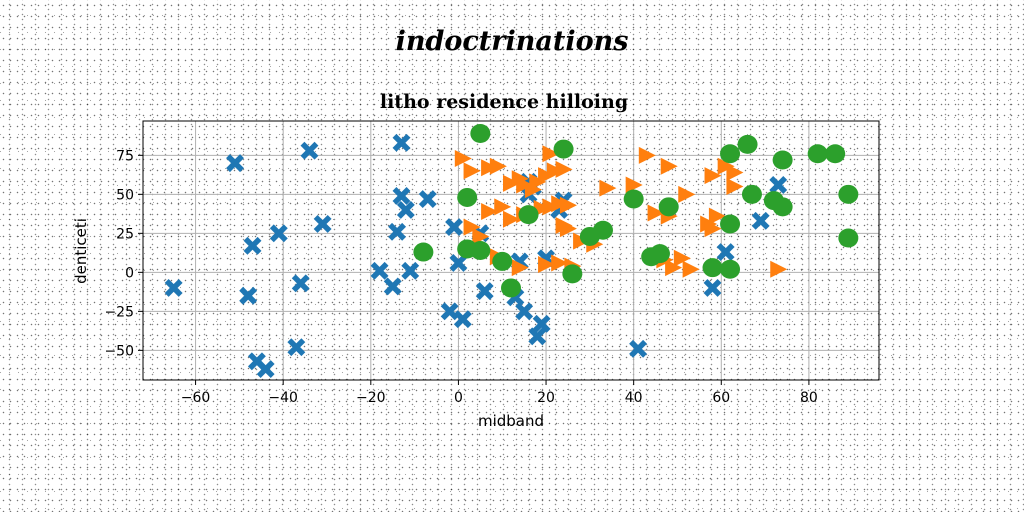  I want to click on y-tick-label: 0, so click(129, 273).